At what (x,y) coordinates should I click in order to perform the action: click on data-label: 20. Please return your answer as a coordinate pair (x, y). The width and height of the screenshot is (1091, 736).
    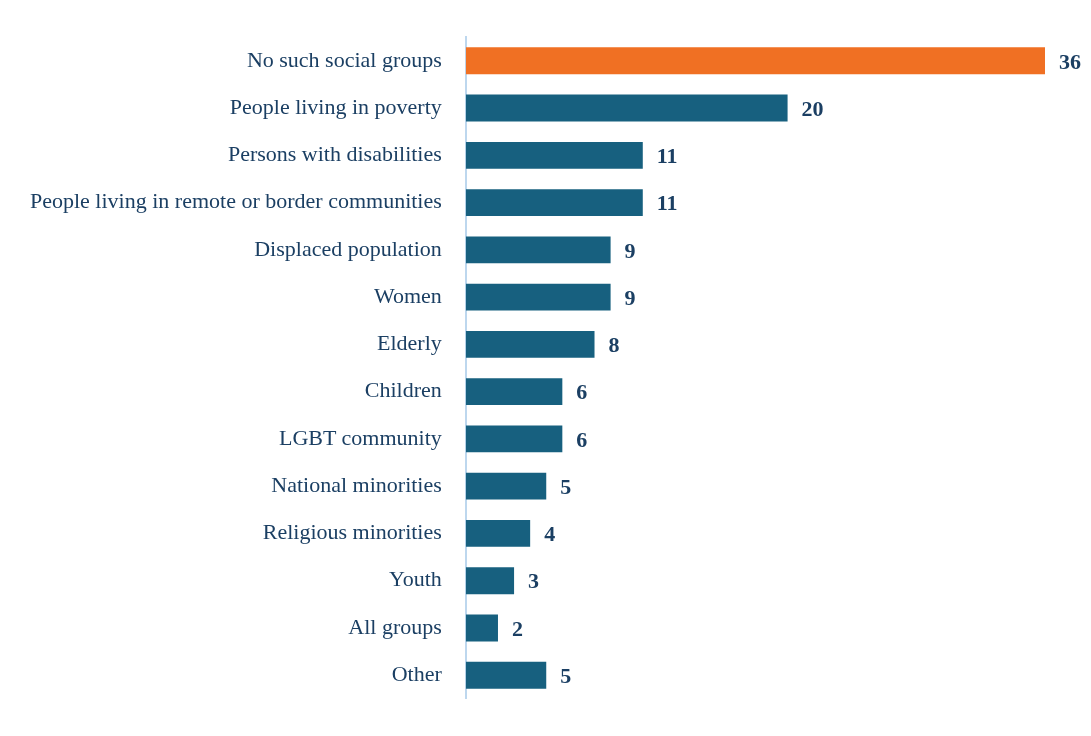
    Looking at the image, I should click on (812, 108).